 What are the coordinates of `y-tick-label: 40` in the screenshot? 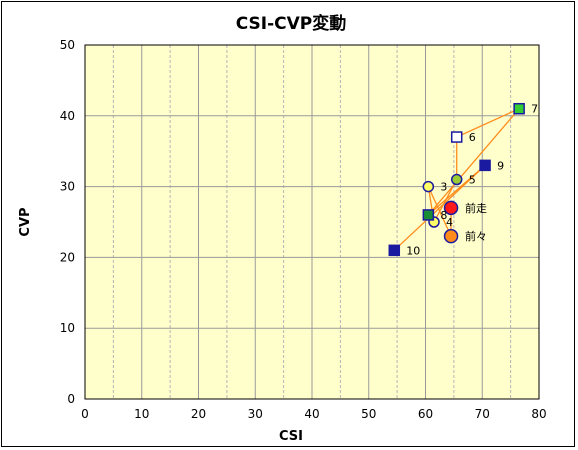 It's located at (67, 116).